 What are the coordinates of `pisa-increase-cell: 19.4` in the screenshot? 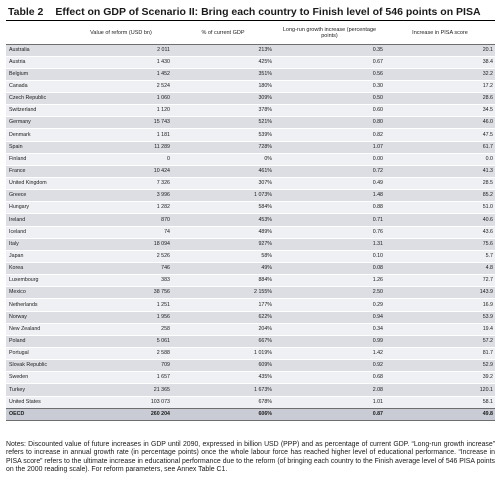 It's located at (440, 329).